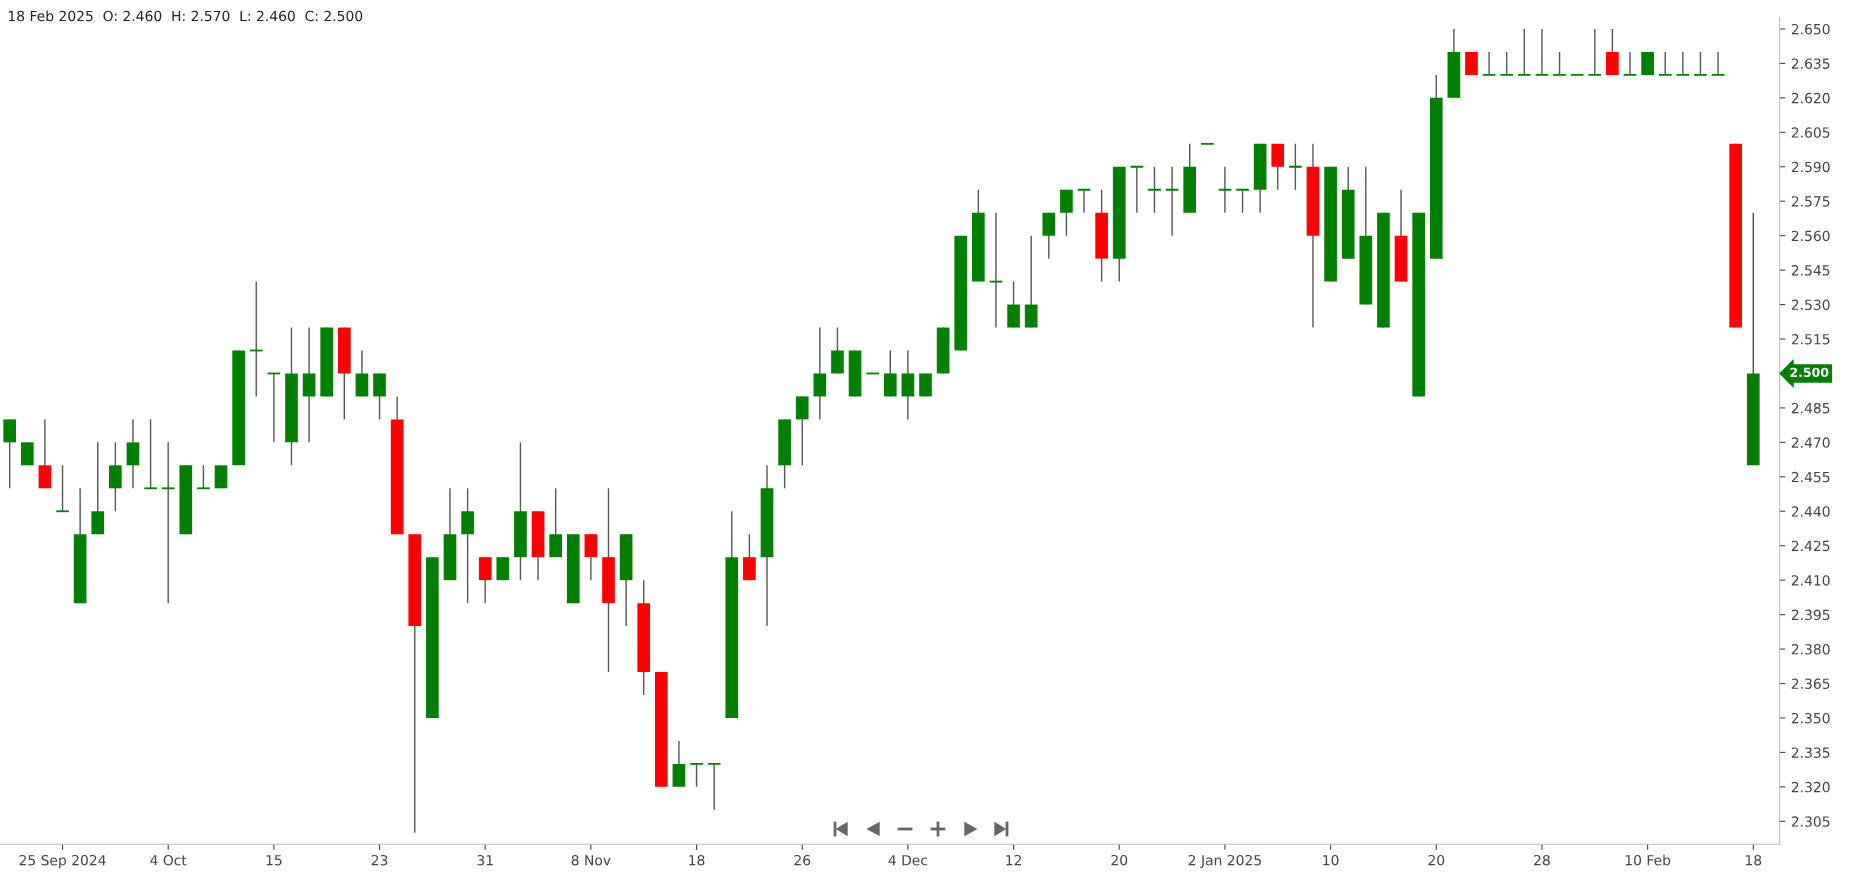 This screenshot has width=1850, height=874. I want to click on x-tick-label: 4 Dec, so click(908, 860).